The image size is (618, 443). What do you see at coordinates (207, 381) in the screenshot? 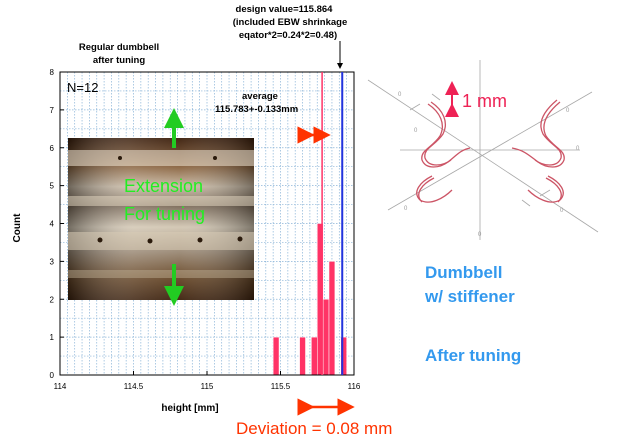
I see `x-axis-ticks: 114 114.5 115 115.5 116` at bounding box center [207, 381].